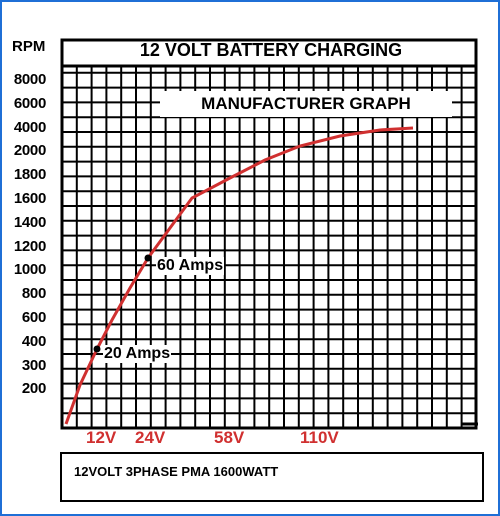 This screenshot has height=516, width=500. Describe the element at coordinates (101, 437) in the screenshot. I see `x-tick-12v: 12V` at that location.